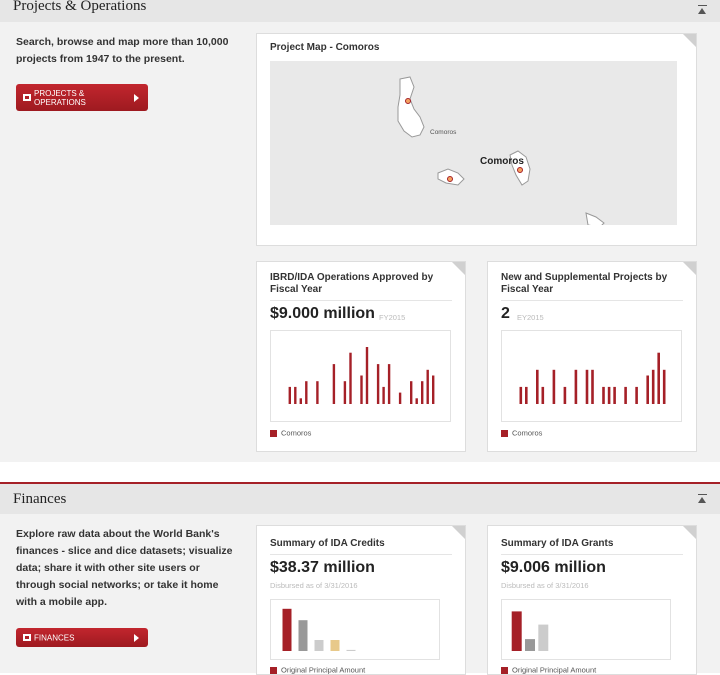 Image resolution: width=720 pixels, height=675 pixels. Describe the element at coordinates (290, 433) in the screenshot. I see `ibrd-legend: Comoros` at that location.